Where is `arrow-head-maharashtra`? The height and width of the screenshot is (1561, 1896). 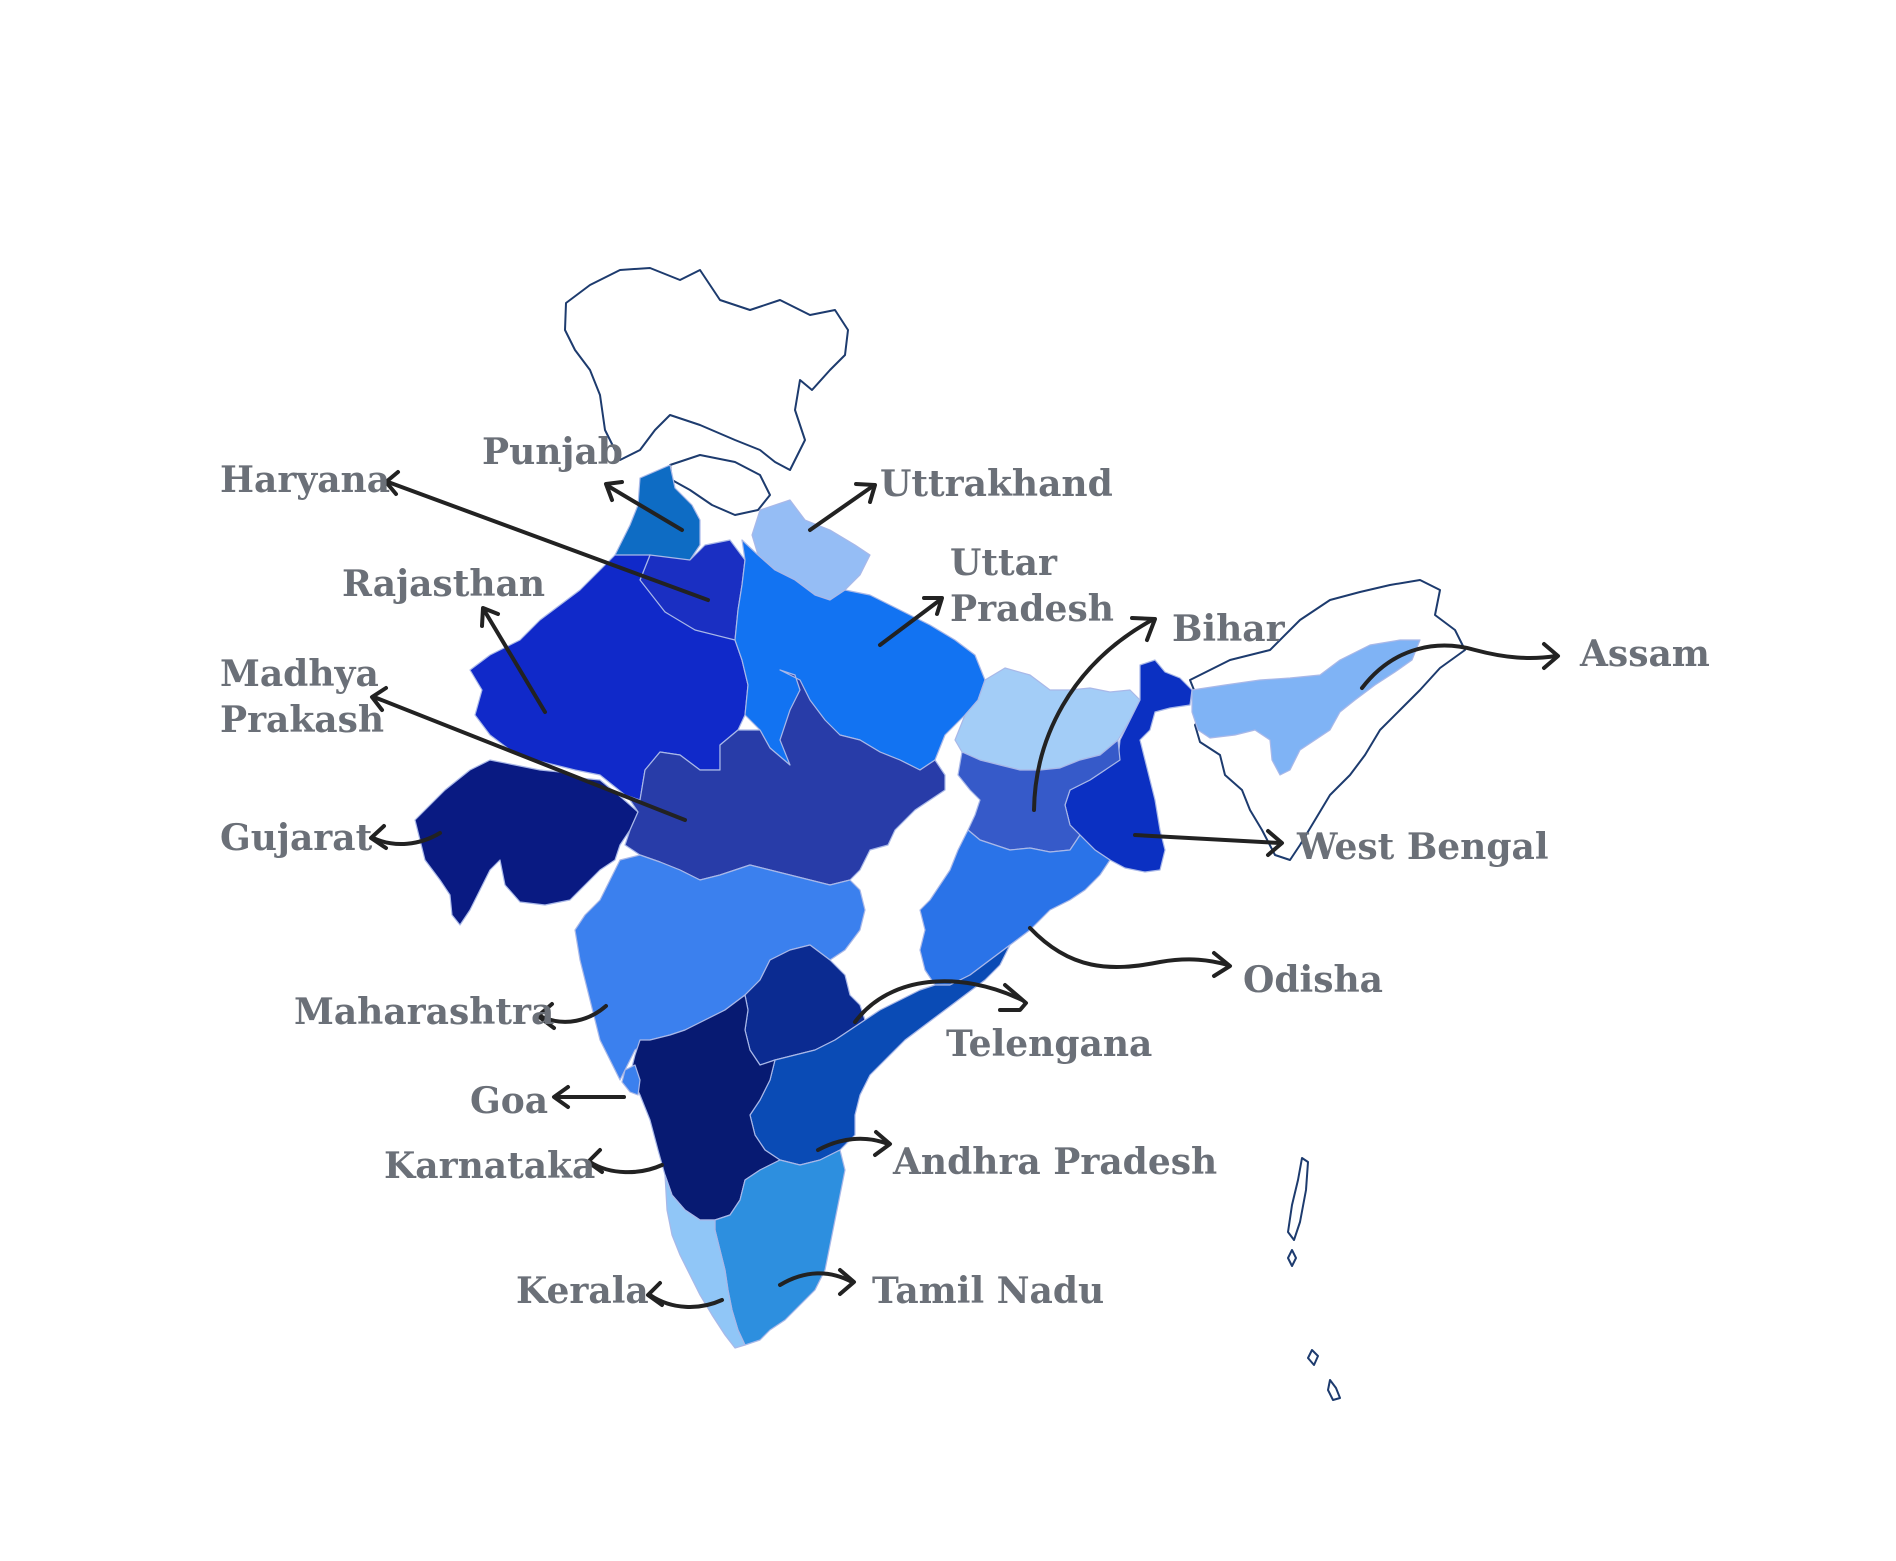 arrow-head-maharashtra is located at coordinates (546, 1016).